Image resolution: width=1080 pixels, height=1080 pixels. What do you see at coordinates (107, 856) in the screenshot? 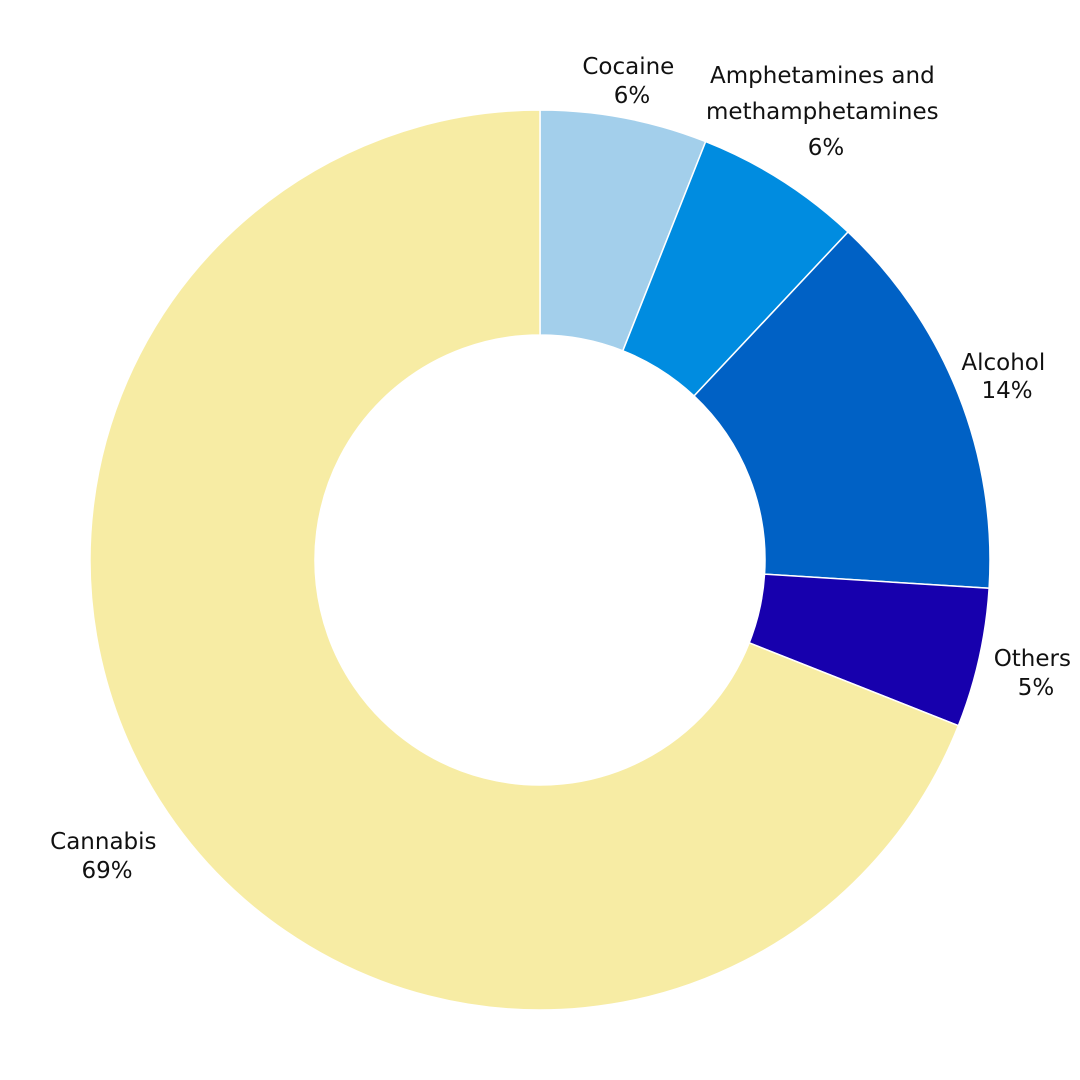
I see `slice-label-cannabis: Cannabis 69%` at bounding box center [107, 856].